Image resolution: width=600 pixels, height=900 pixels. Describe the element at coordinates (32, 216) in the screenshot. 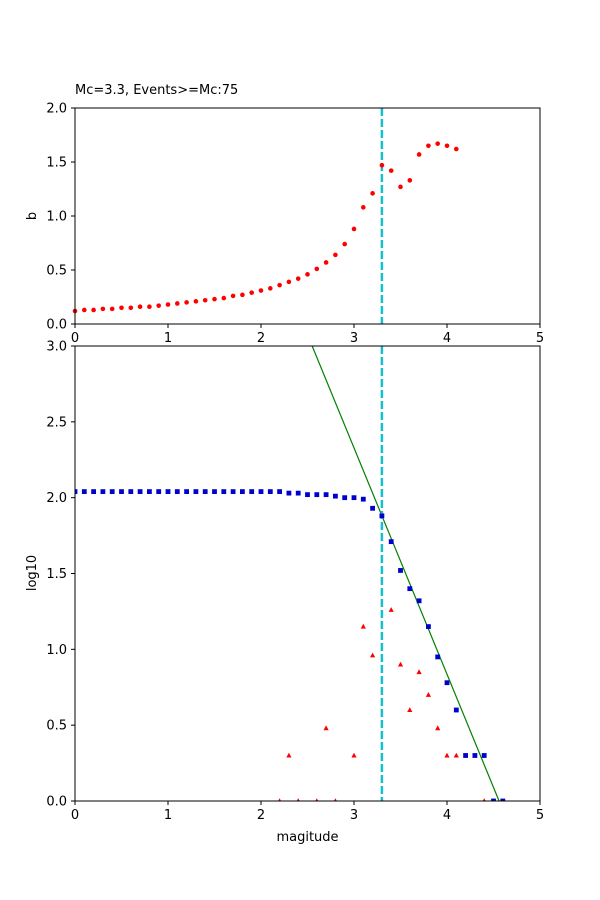

I see `y-axis-label: b` at that location.